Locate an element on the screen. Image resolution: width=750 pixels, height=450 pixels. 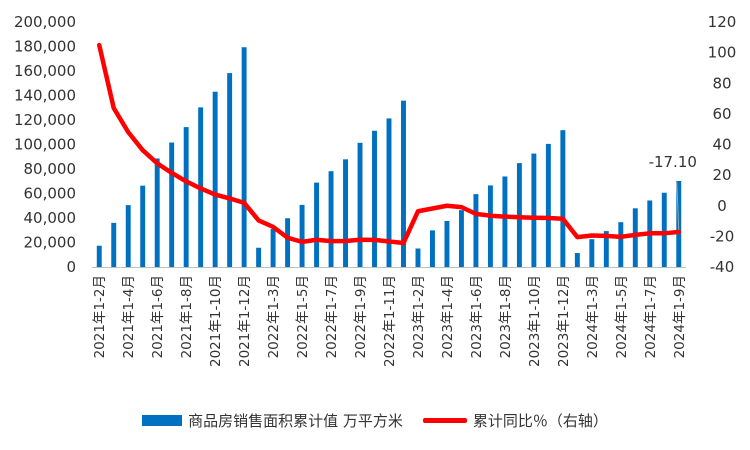
y-right-tick-label: 120 is located at coordinates (722, 22).